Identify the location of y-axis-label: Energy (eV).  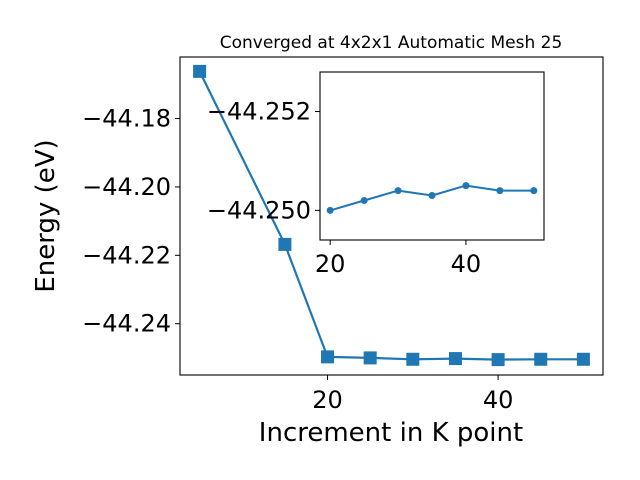
(46, 215).